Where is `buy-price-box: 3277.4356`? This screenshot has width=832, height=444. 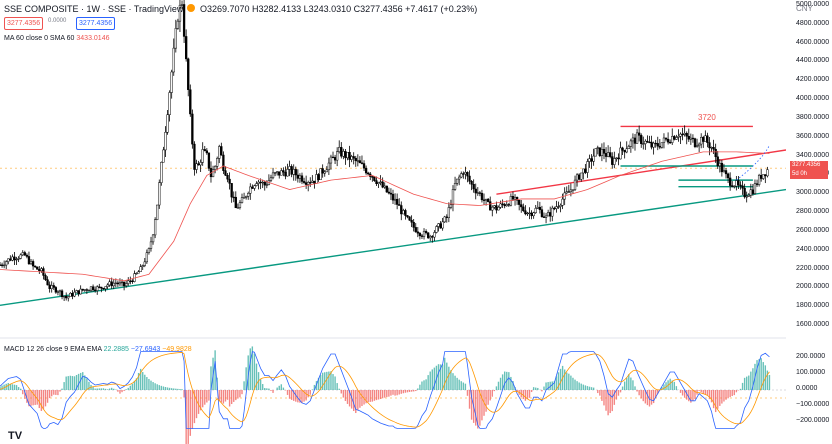
buy-price-box: 3277.4356 is located at coordinates (96, 23).